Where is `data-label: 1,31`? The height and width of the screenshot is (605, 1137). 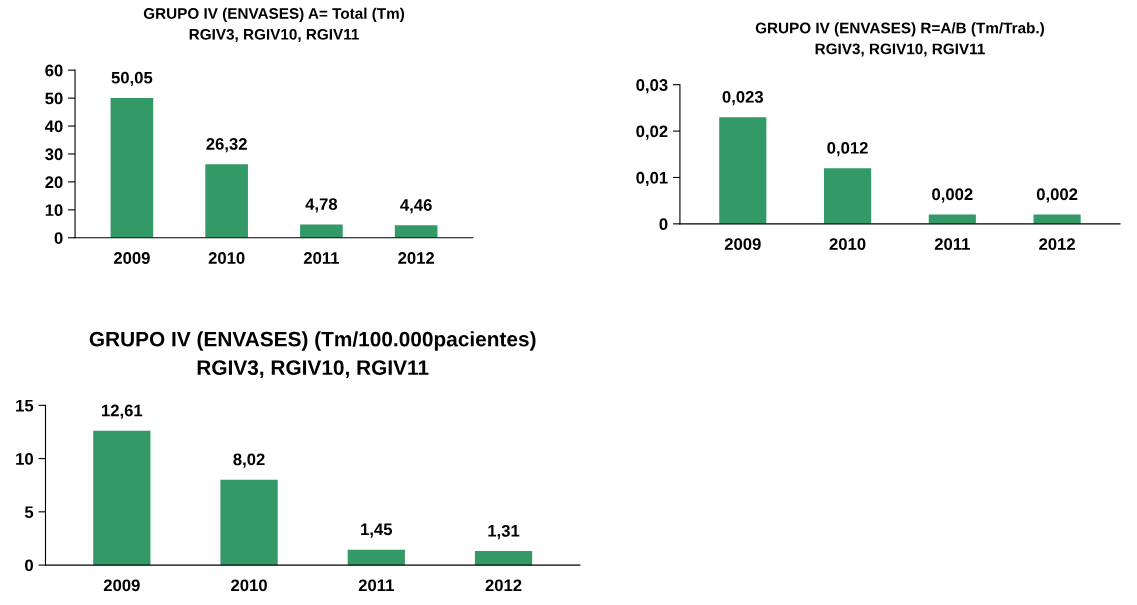
data-label: 1,31 is located at coordinates (504, 532).